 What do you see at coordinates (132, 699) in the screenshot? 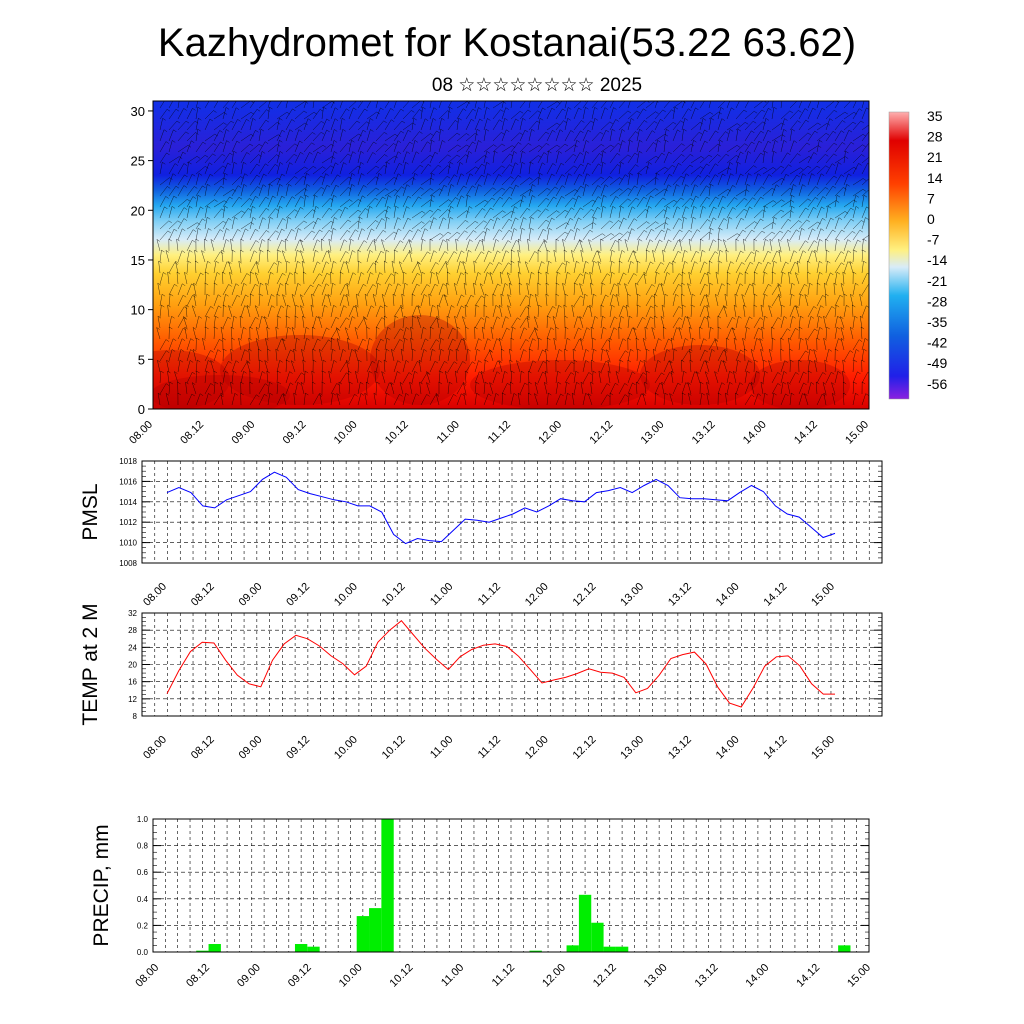
I see `y-tick-label: 12` at bounding box center [132, 699].